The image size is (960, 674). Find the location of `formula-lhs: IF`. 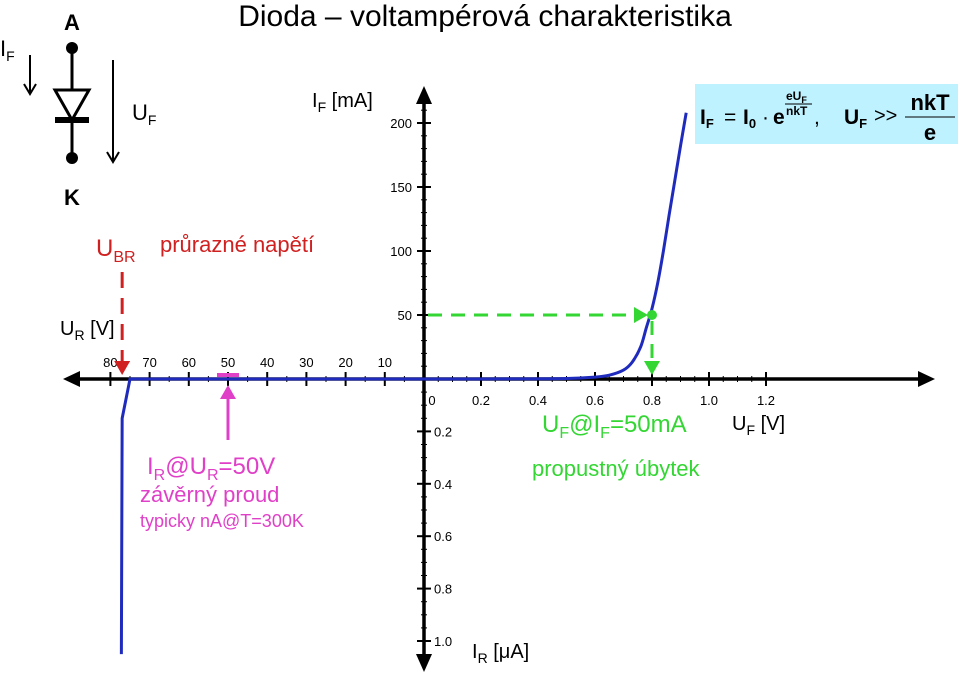

formula-lhs: IF is located at coordinates (707, 118).